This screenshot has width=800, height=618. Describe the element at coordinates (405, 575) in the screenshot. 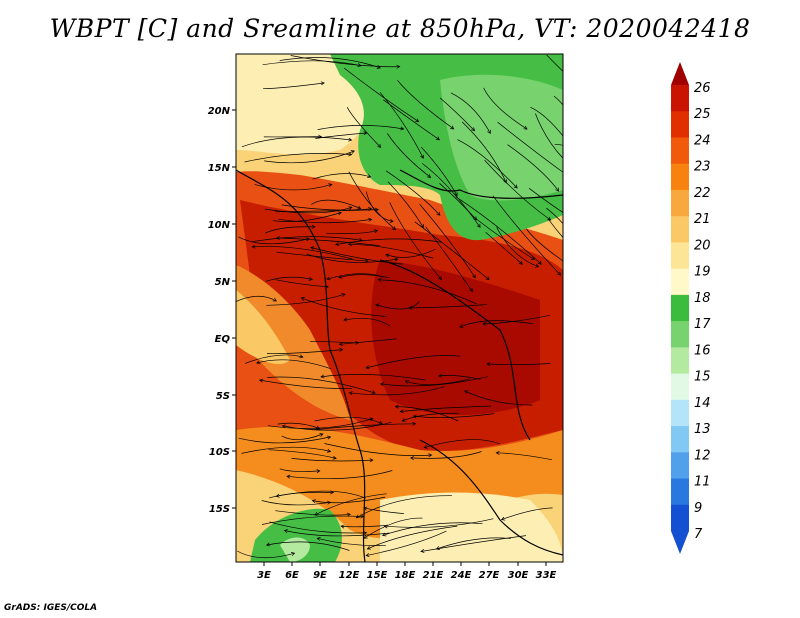

I see `lon-label: 18E` at that location.